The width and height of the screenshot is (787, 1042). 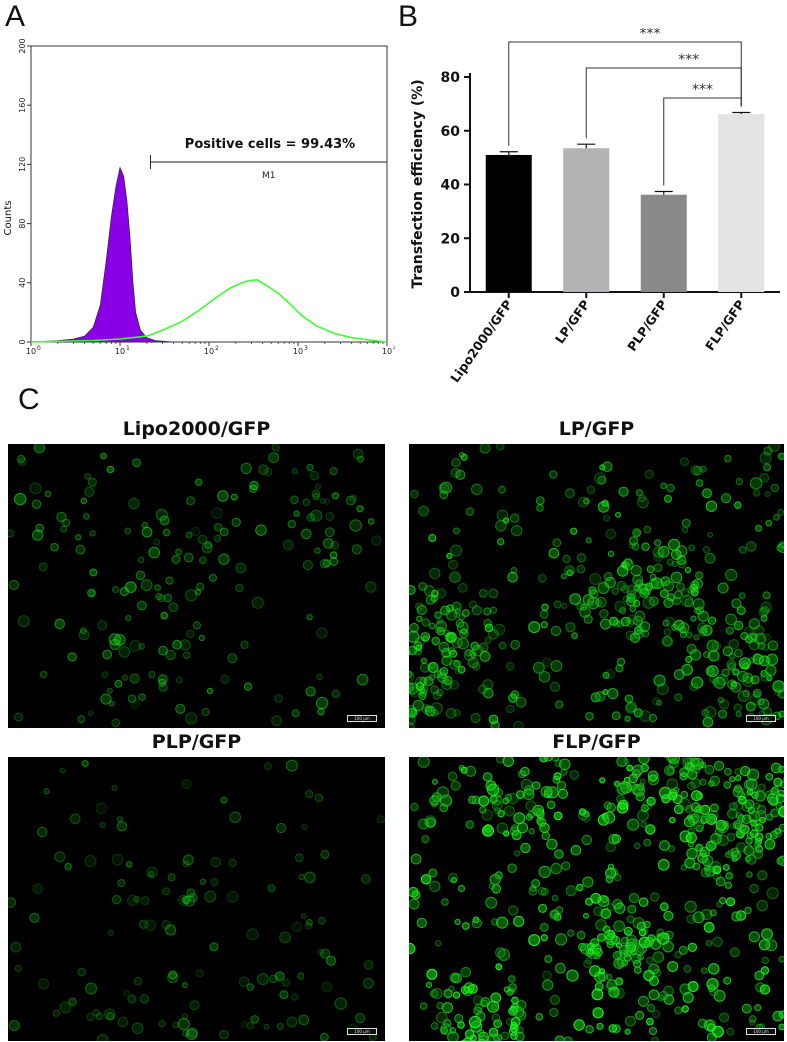 What do you see at coordinates (120, 351) in the screenshot?
I see `x-tick-label: 10` at bounding box center [120, 351].